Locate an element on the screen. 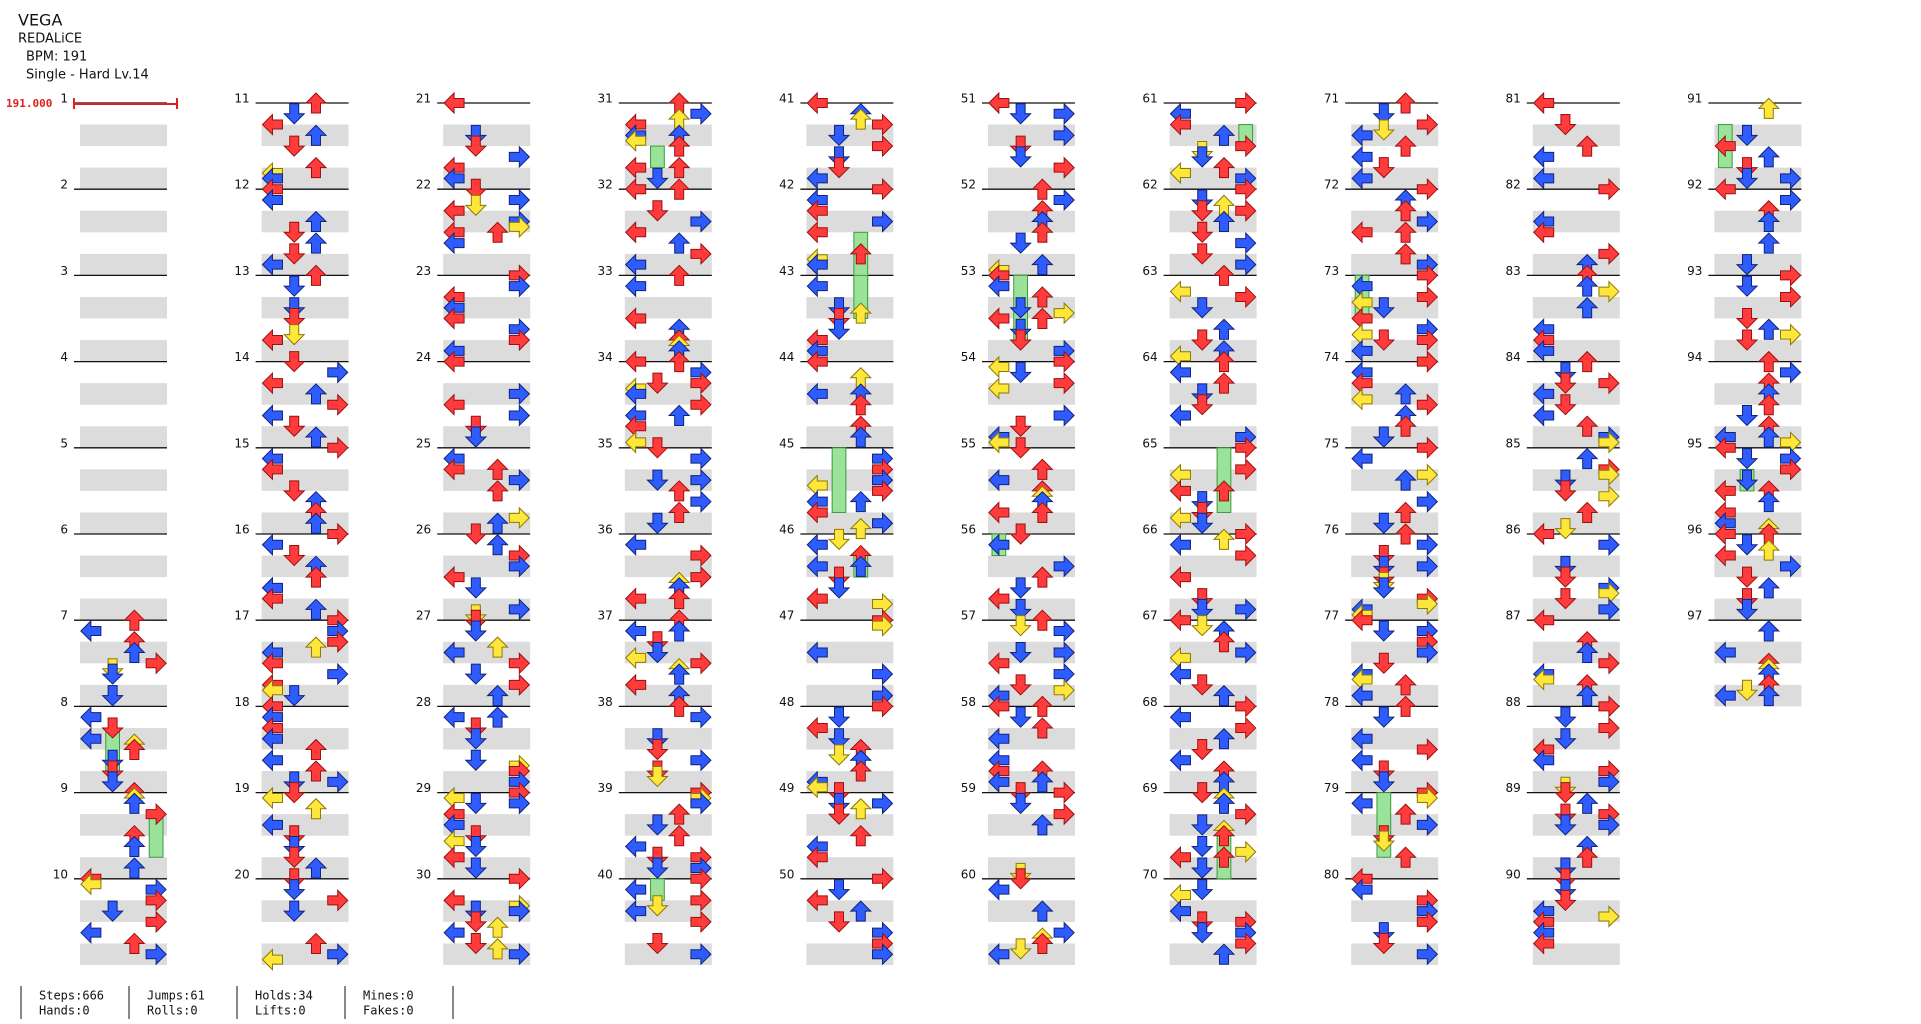 The image size is (1921, 1024). measure-number: 56 is located at coordinates (968, 530).